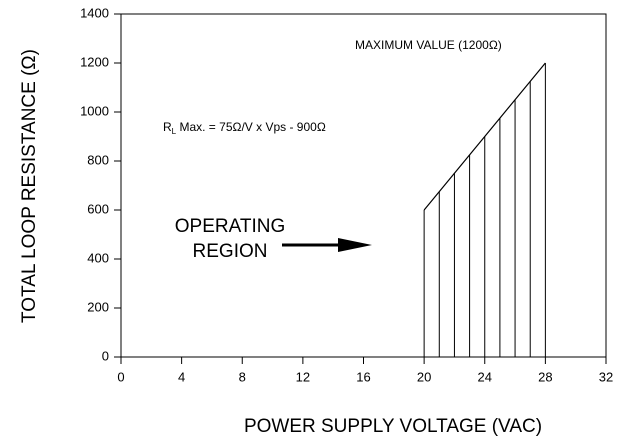 This screenshot has width=629, height=441. What do you see at coordinates (98, 306) in the screenshot?
I see `y-tick-label: 200` at bounding box center [98, 306].